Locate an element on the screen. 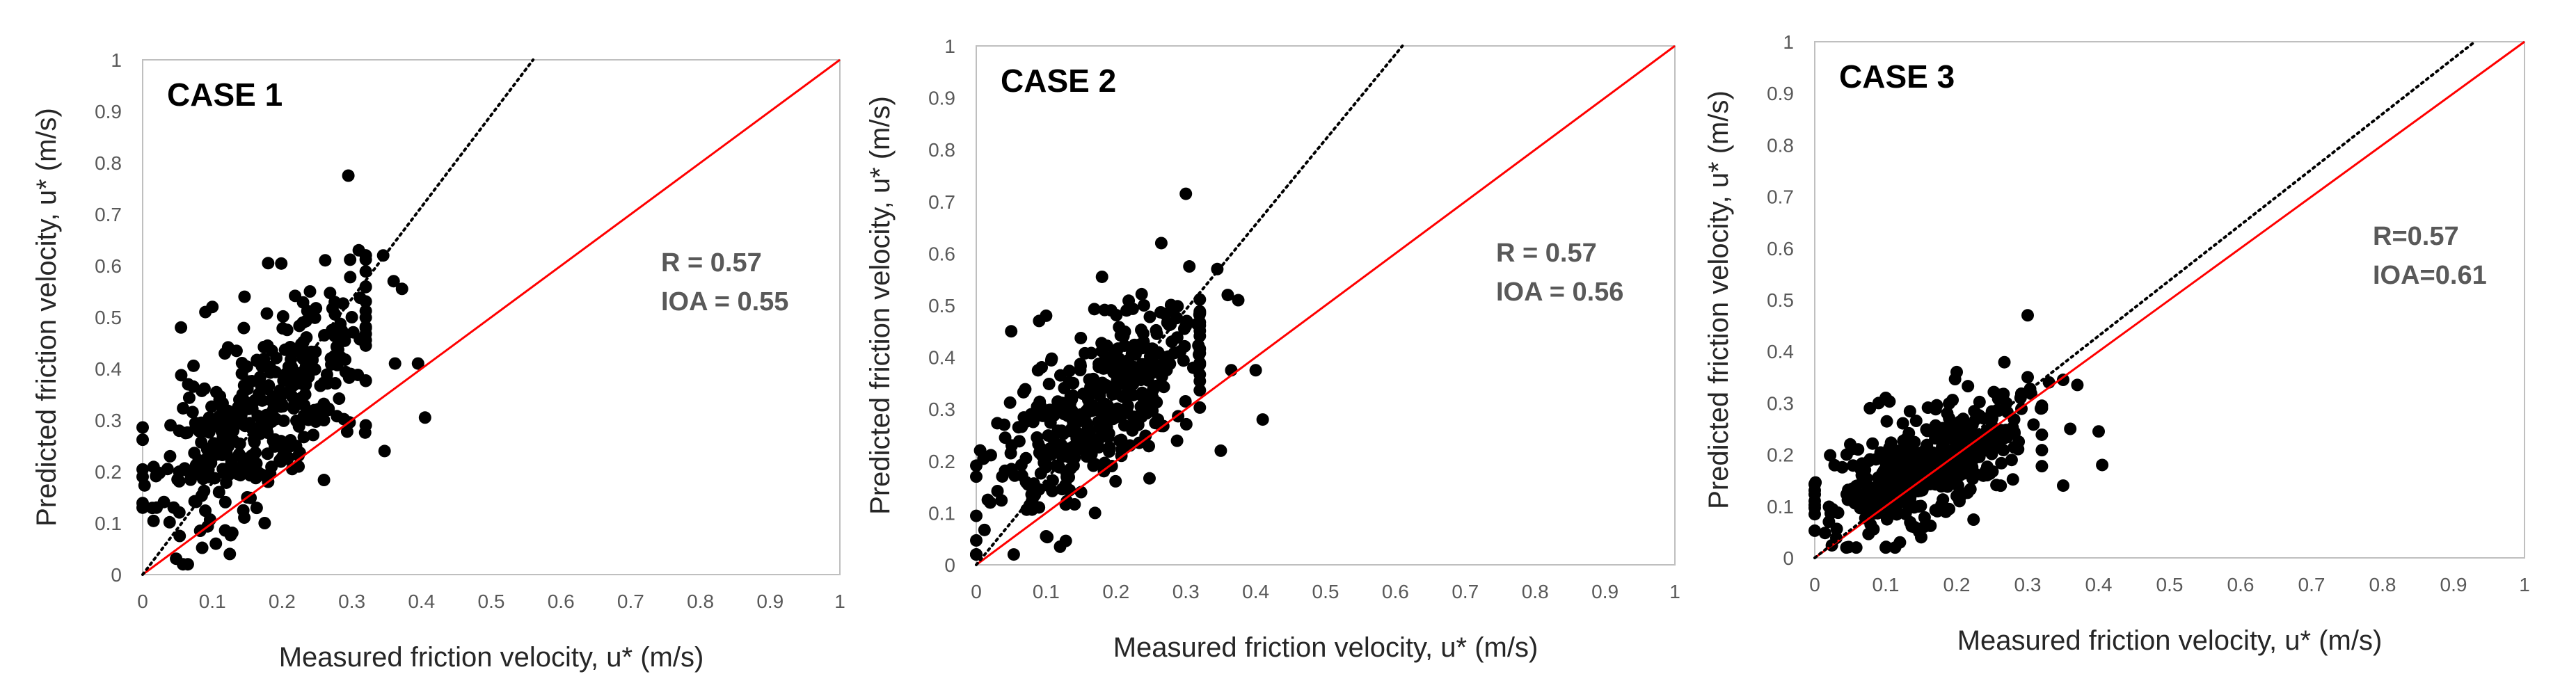  x-tick-label: 0.8 is located at coordinates (2382, 584).